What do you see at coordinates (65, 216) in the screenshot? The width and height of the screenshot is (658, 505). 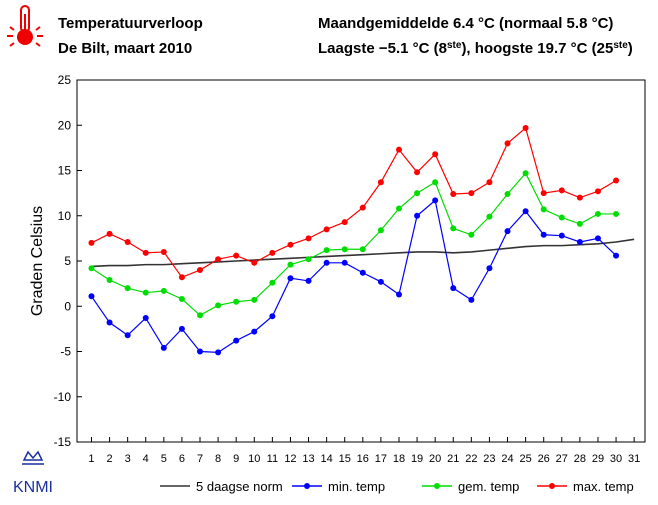 I see `y-tick-label: 10` at bounding box center [65, 216].